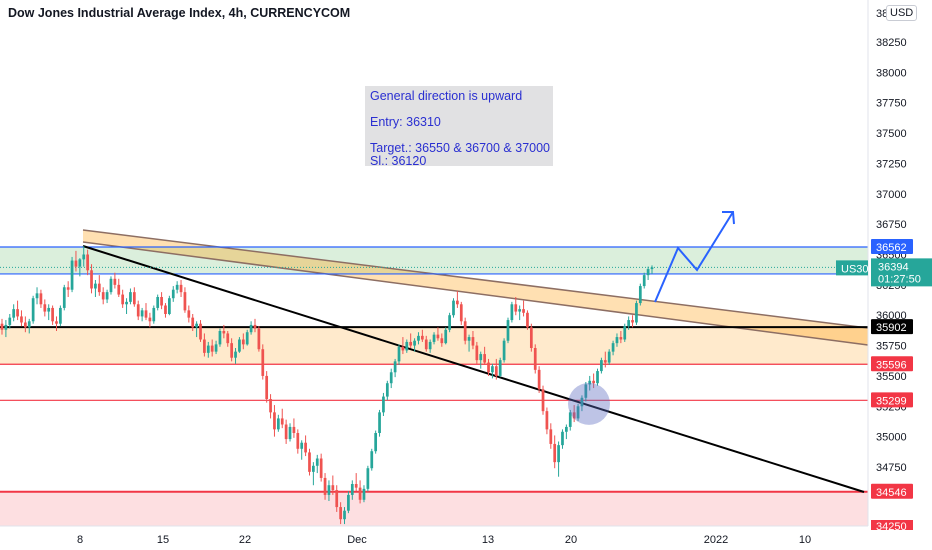  Describe the element at coordinates (892, 400) in the screenshot. I see `level-tag-bg` at that location.